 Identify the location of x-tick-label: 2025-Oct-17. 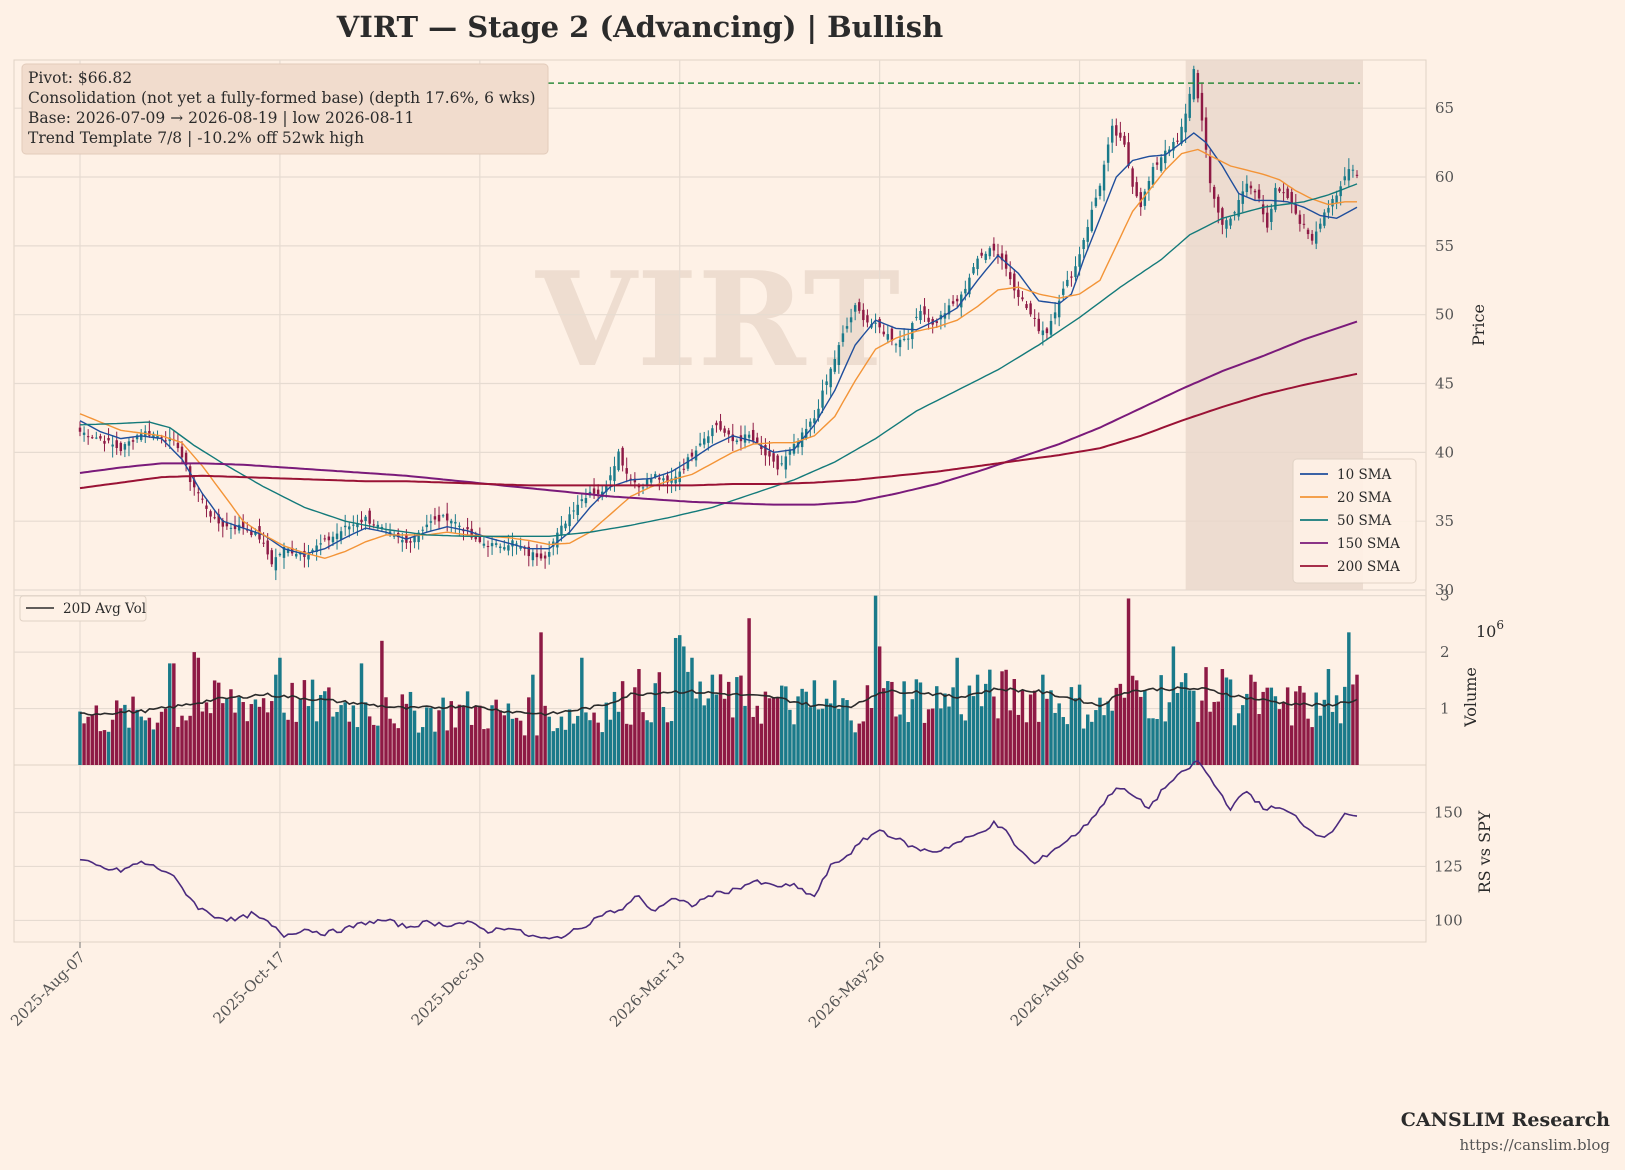
(248, 987).